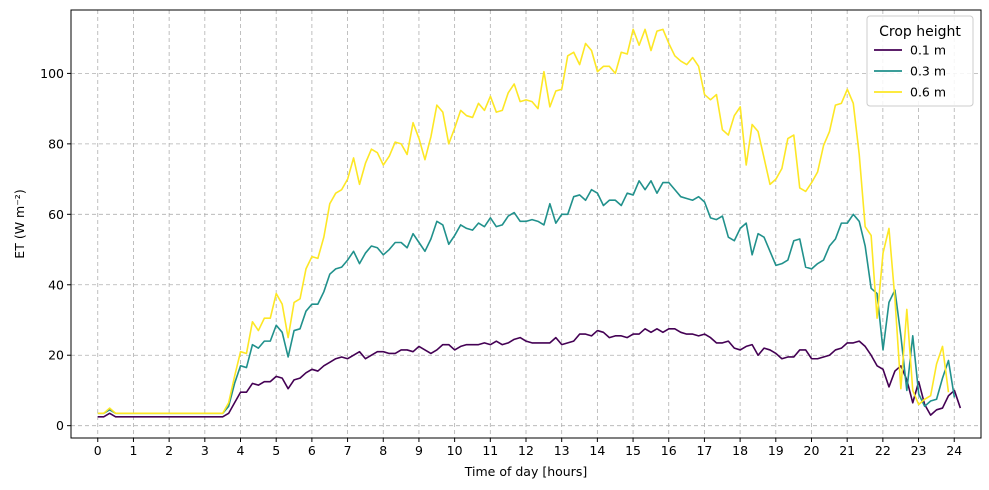 The width and height of the screenshot is (989, 490). What do you see at coordinates (169, 450) in the screenshot?
I see `x-tick-label: 2` at bounding box center [169, 450].